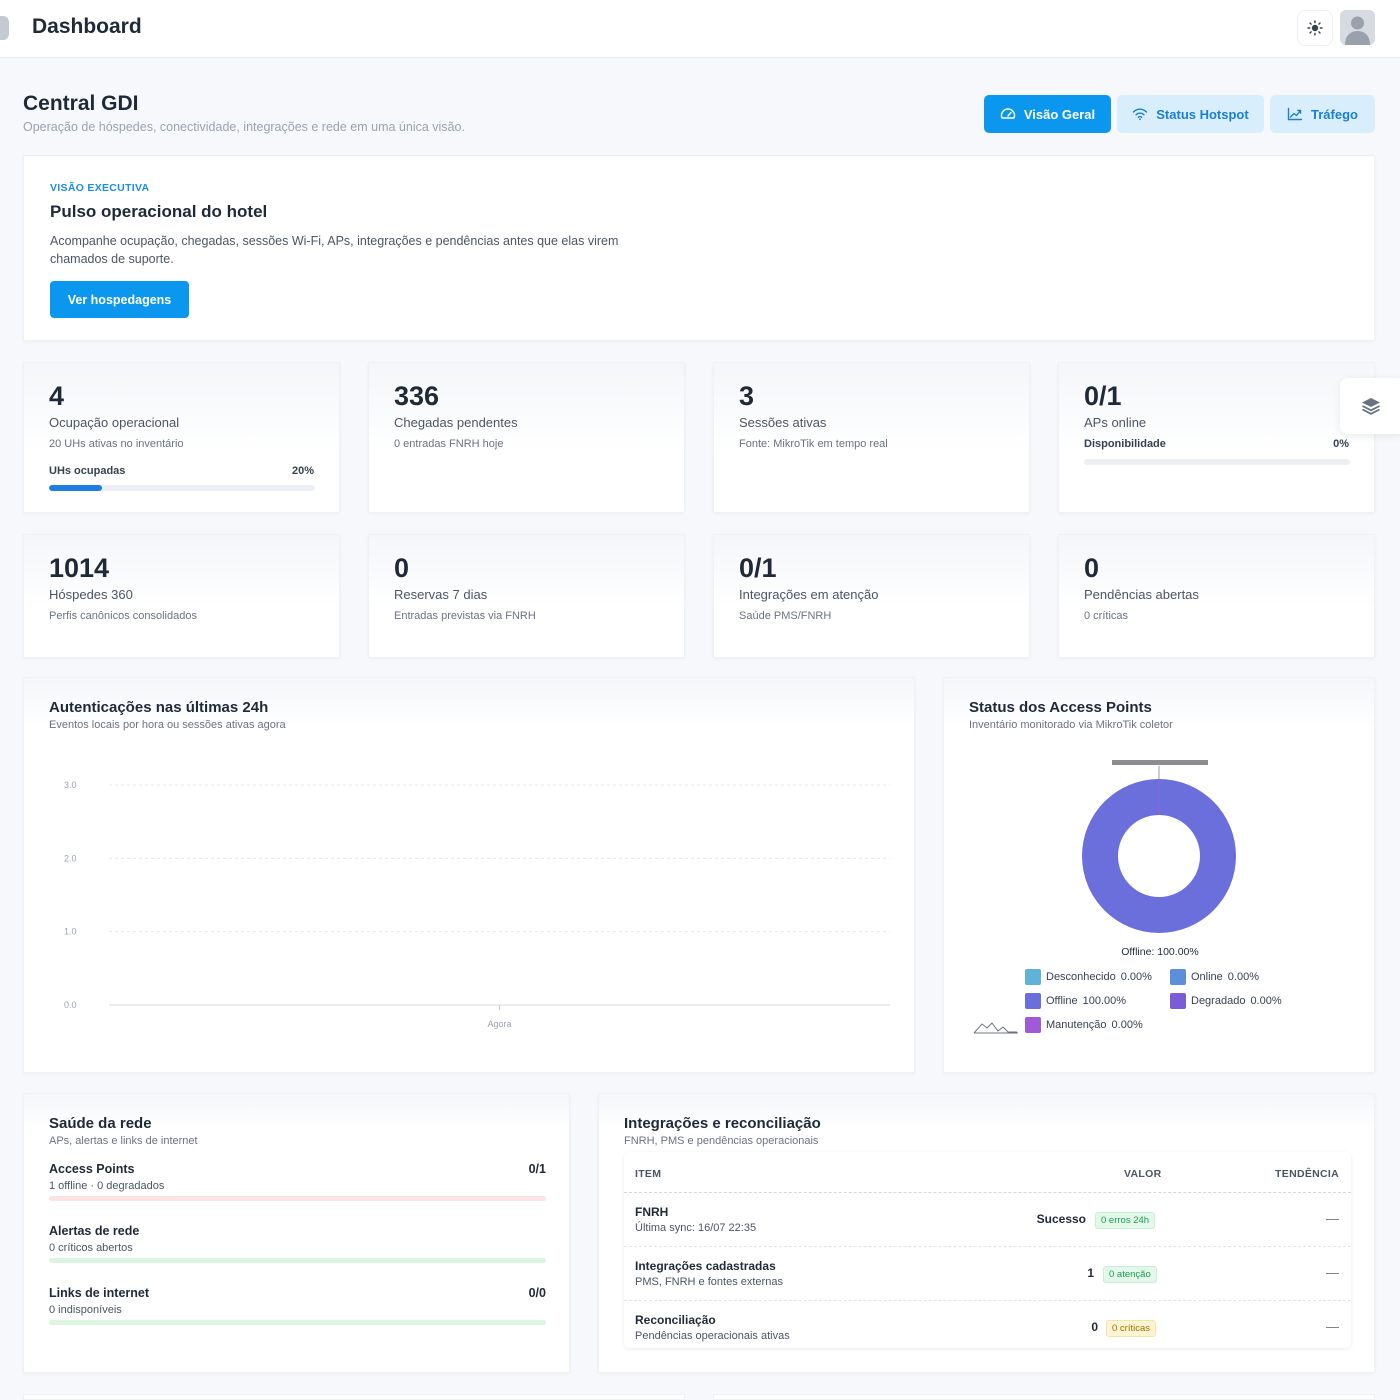 This screenshot has height=1400, width=1400. What do you see at coordinates (1084, 1025) in the screenshot?
I see `legend-item-manutencao: Manutenção 0.00%` at bounding box center [1084, 1025].